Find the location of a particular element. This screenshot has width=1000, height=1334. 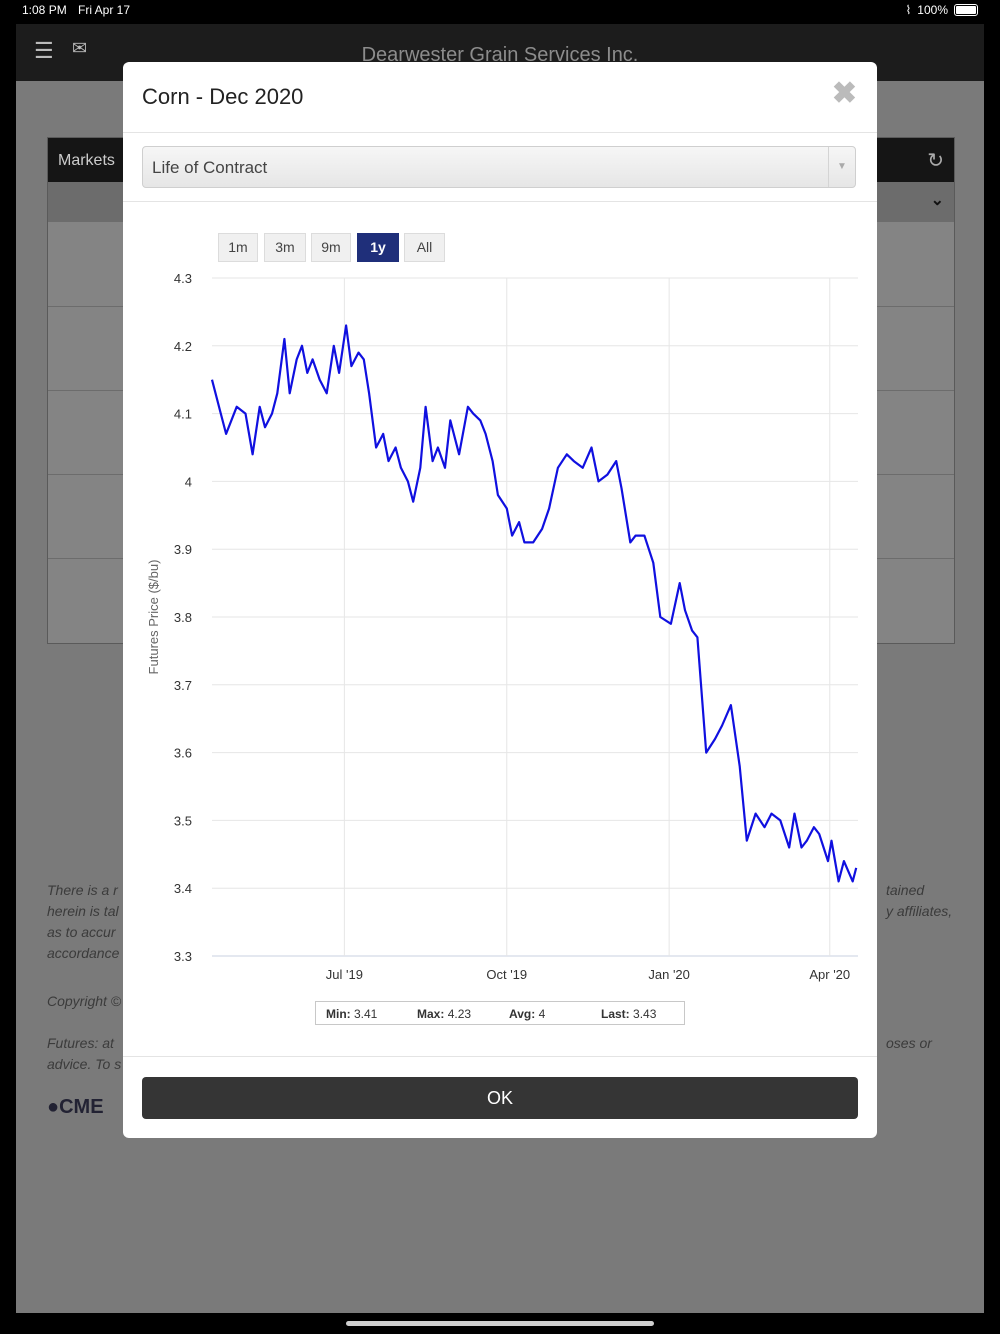

range-button-1y: 1y is located at coordinates (378, 247).